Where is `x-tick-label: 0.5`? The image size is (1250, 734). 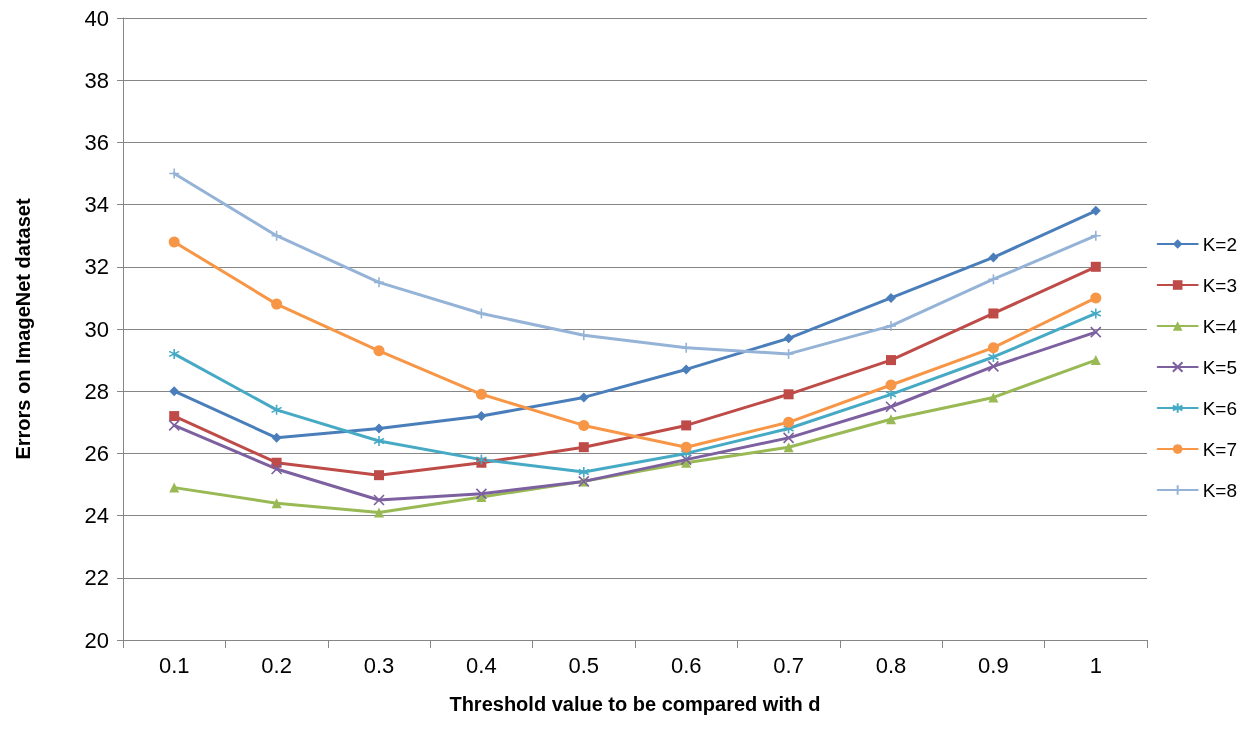 x-tick-label: 0.5 is located at coordinates (584, 665).